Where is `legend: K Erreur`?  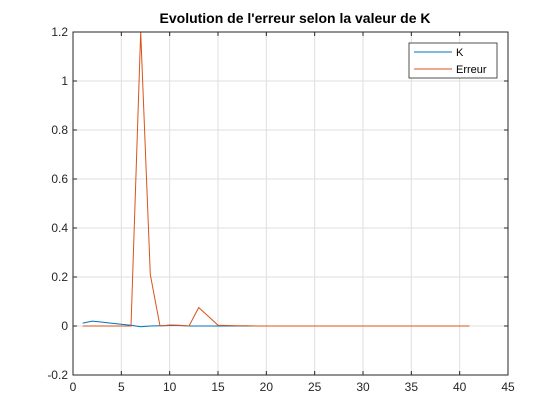
legend: K Erreur is located at coordinates (453, 60).